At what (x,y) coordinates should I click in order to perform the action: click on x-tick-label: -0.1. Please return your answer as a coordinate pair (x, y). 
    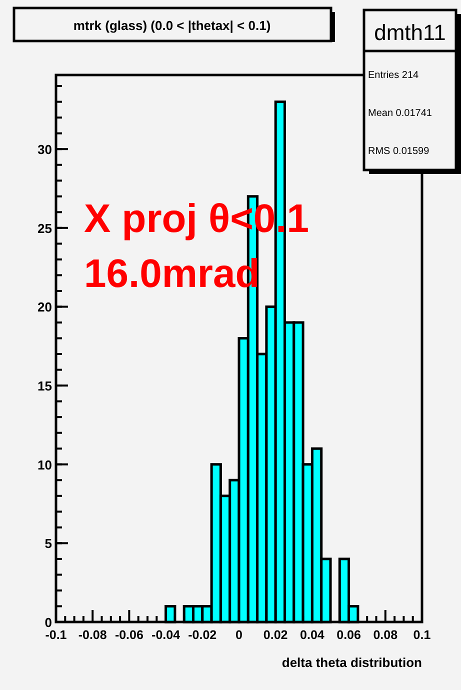
    Looking at the image, I should click on (56, 635).